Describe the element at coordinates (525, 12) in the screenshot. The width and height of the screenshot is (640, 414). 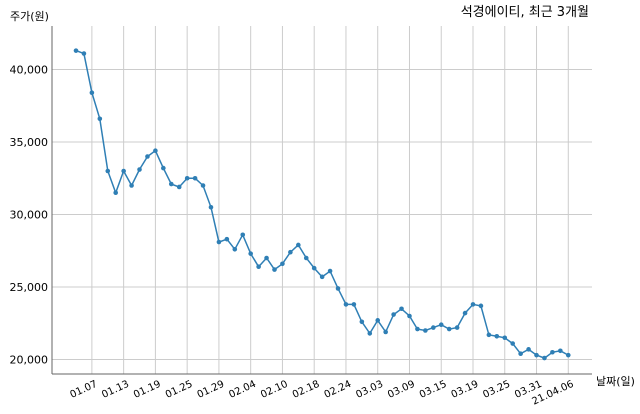
I see `chart-title: 석경에이티, 최근 3개월` at that location.